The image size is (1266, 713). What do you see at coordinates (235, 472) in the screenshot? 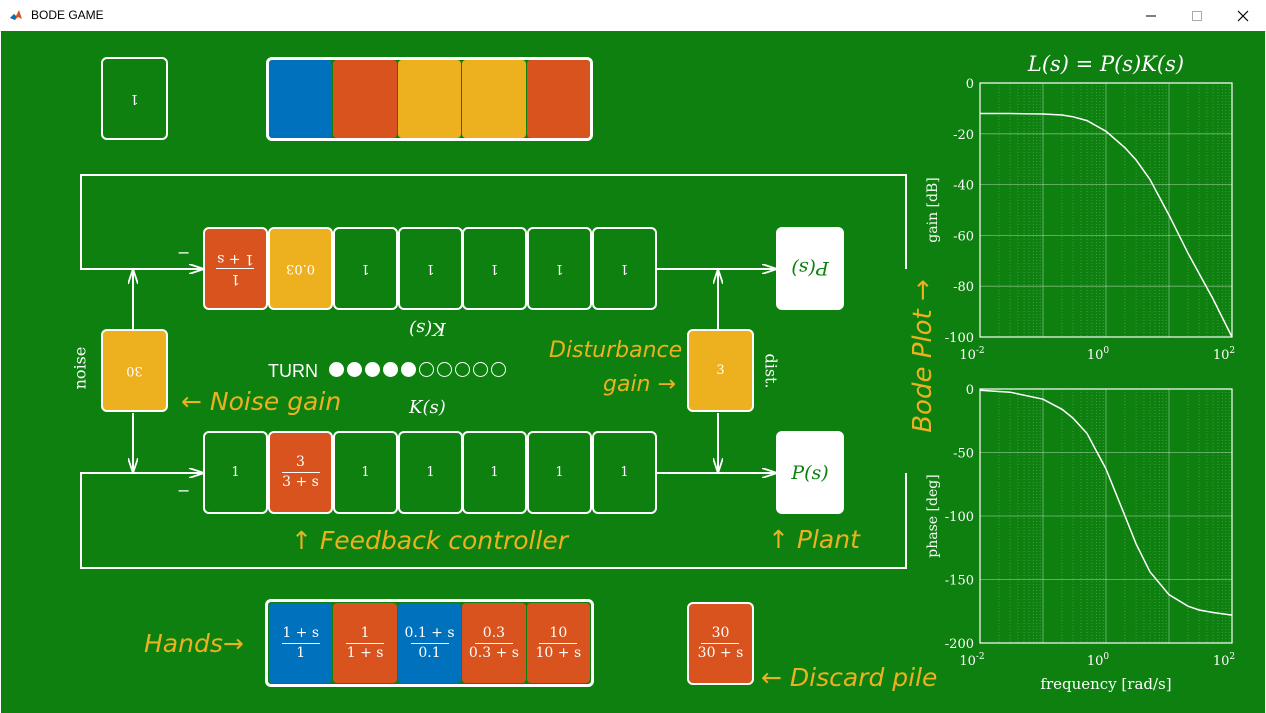
I see `player-controller-slot-1: 1` at bounding box center [235, 472].